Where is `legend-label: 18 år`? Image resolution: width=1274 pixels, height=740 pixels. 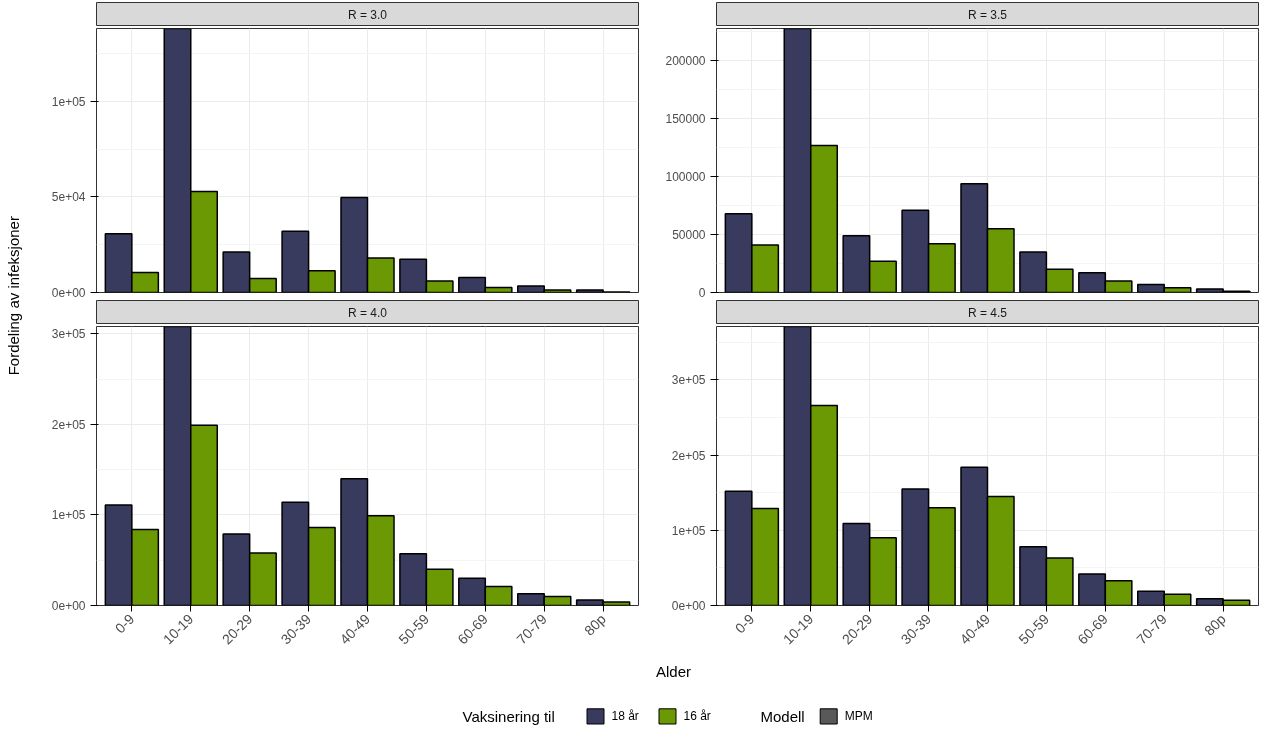 legend-label: 18 år is located at coordinates (625, 716).